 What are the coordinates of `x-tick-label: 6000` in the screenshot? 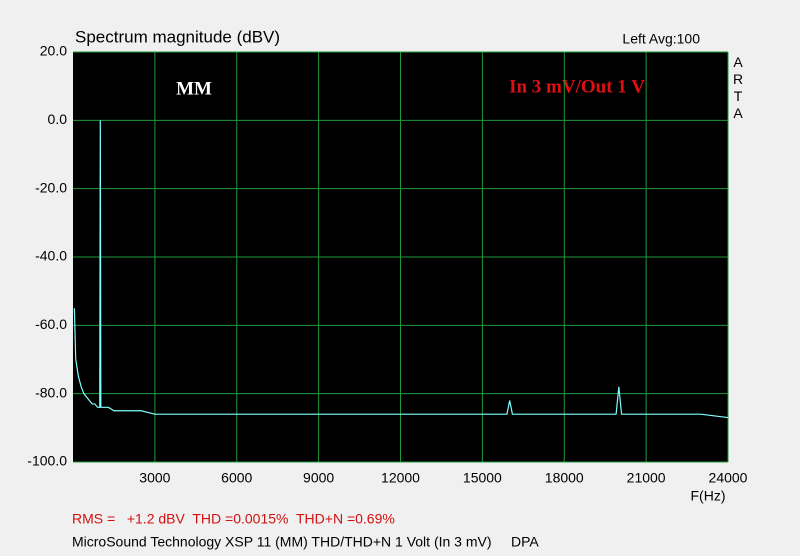 It's located at (236, 478).